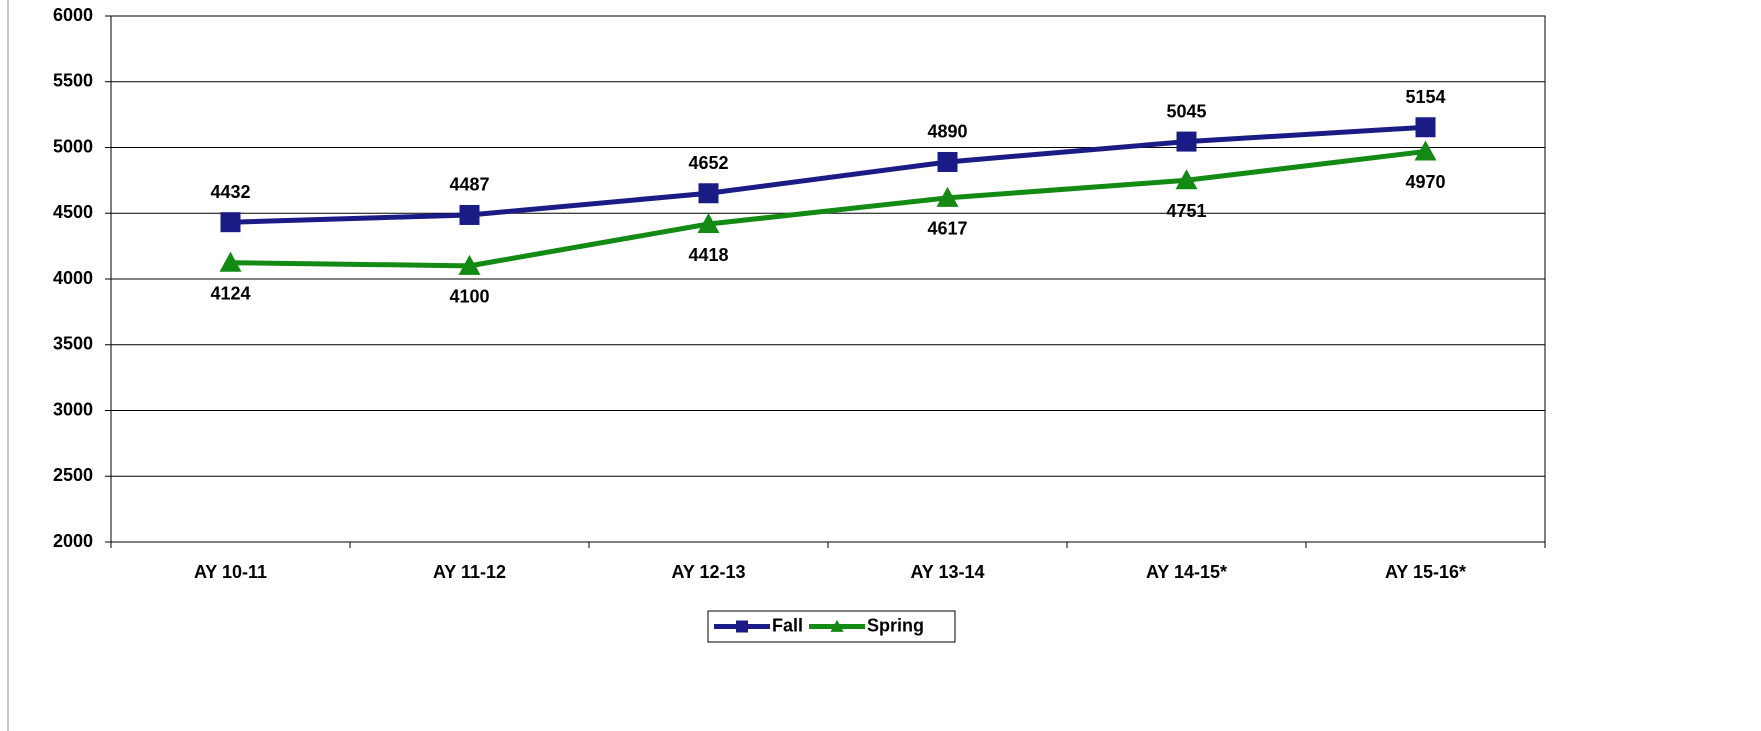 The height and width of the screenshot is (731, 1761). What do you see at coordinates (73, 541) in the screenshot?
I see `y-tick-label: 2000` at bounding box center [73, 541].